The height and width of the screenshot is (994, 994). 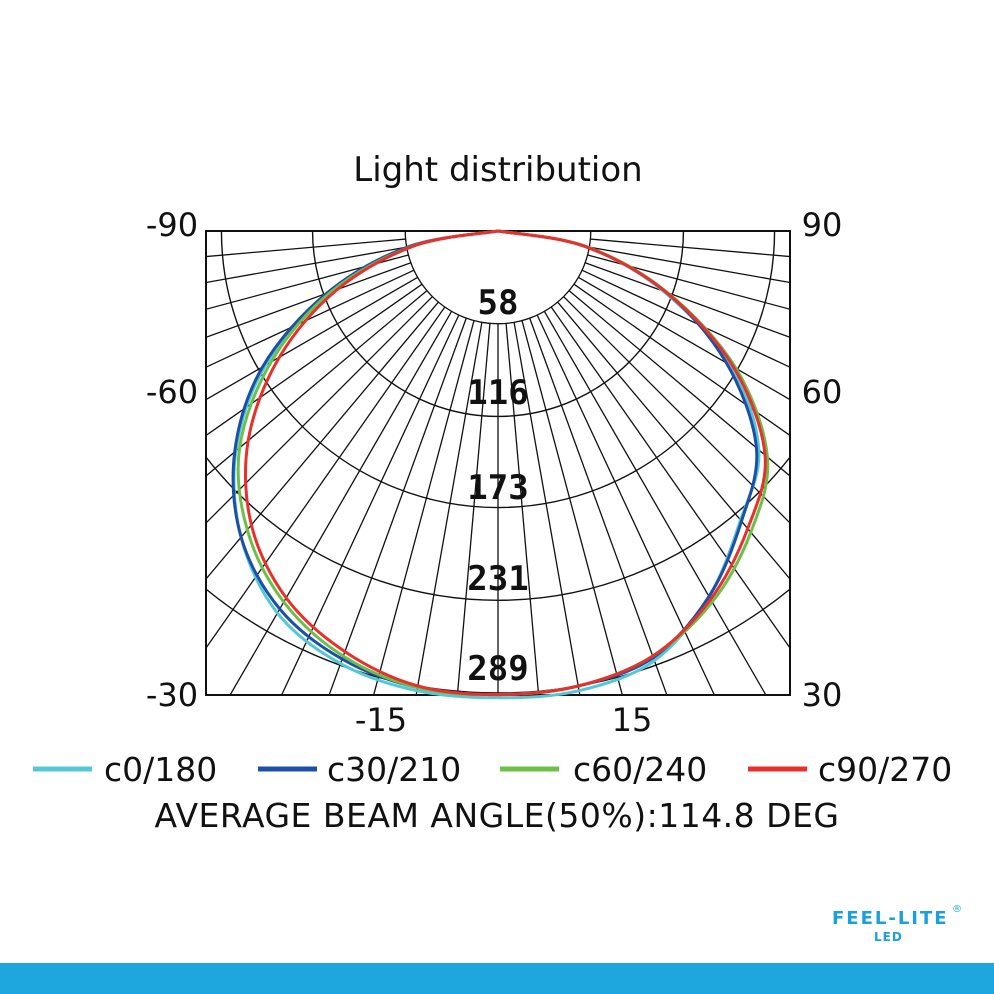 I want to click on legend: c0/180 c30/210 c60/240 c90/270, so click(x=492, y=769).